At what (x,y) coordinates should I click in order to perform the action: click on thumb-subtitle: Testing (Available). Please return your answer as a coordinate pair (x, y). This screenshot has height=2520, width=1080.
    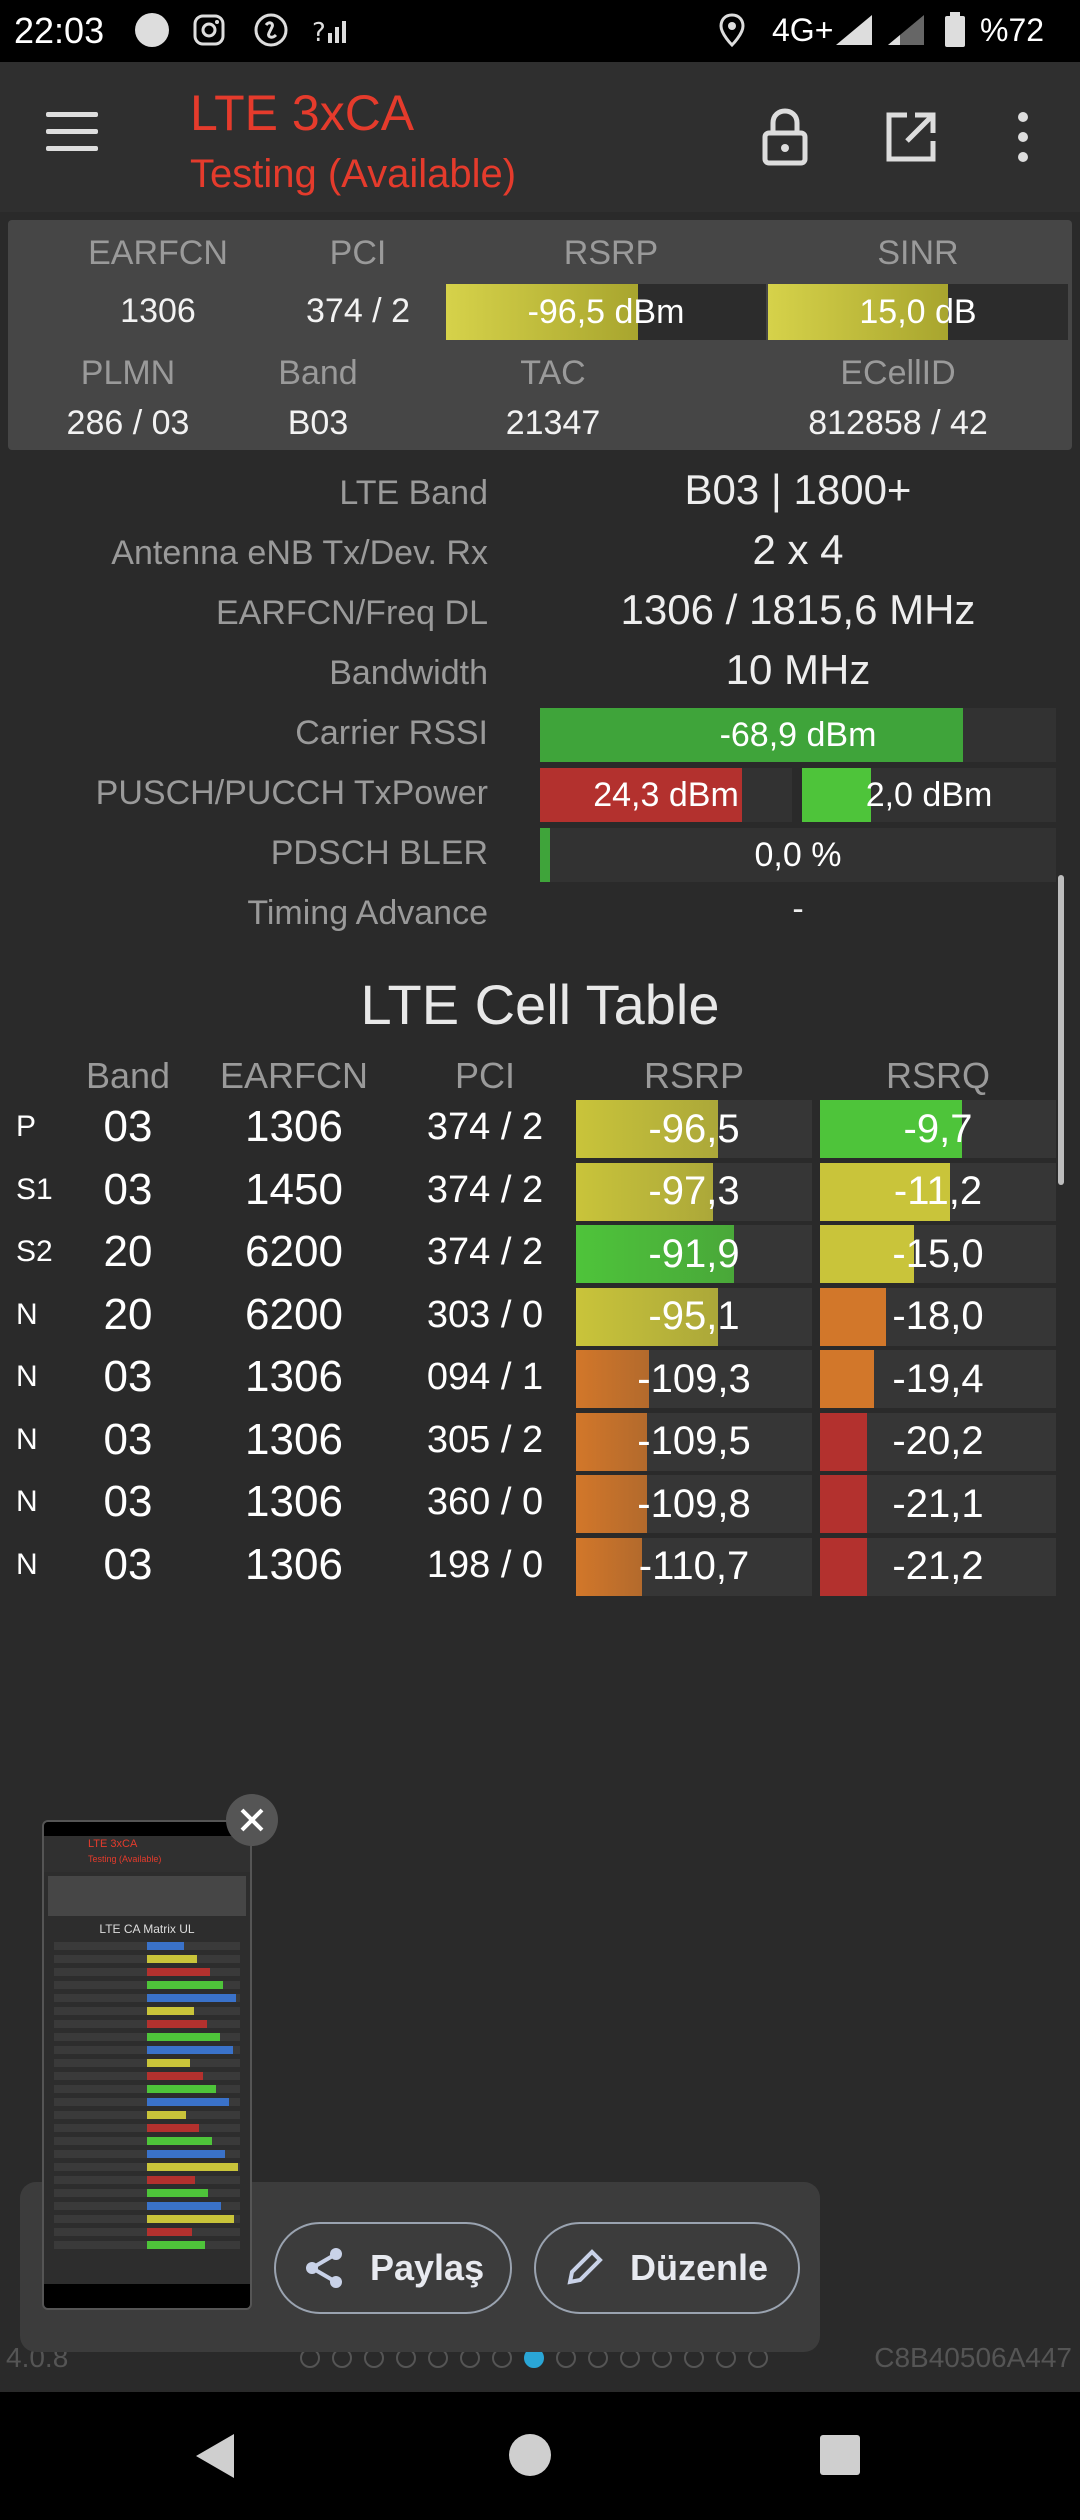
    Looking at the image, I should click on (125, 1859).